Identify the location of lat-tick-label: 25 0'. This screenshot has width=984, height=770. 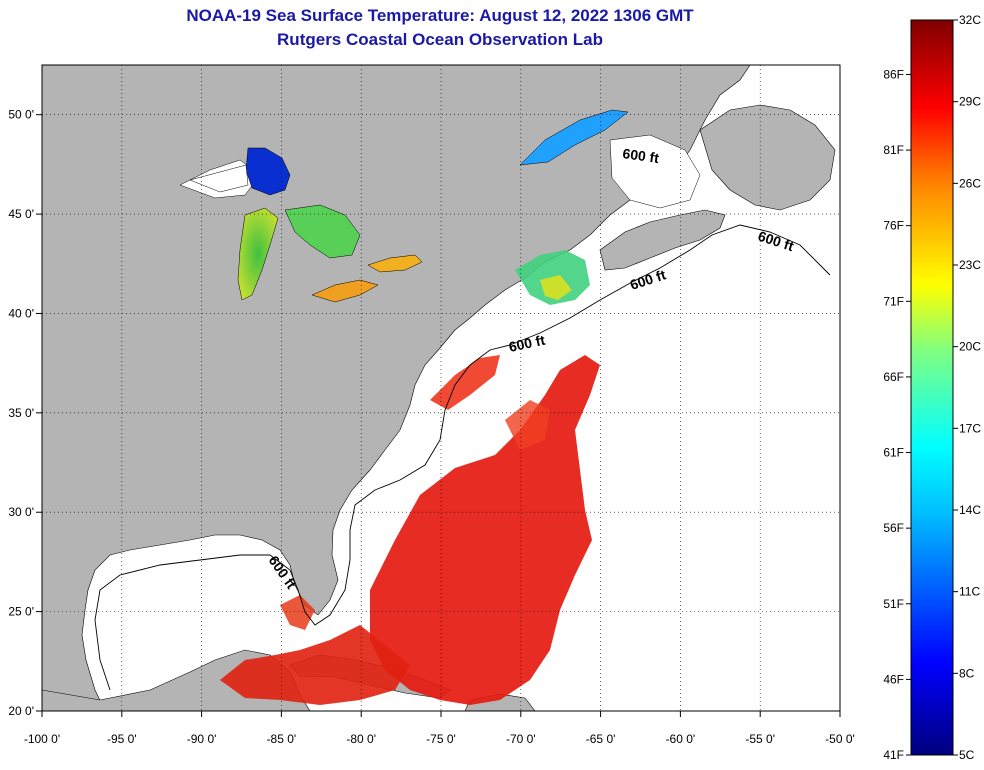
(21, 612).